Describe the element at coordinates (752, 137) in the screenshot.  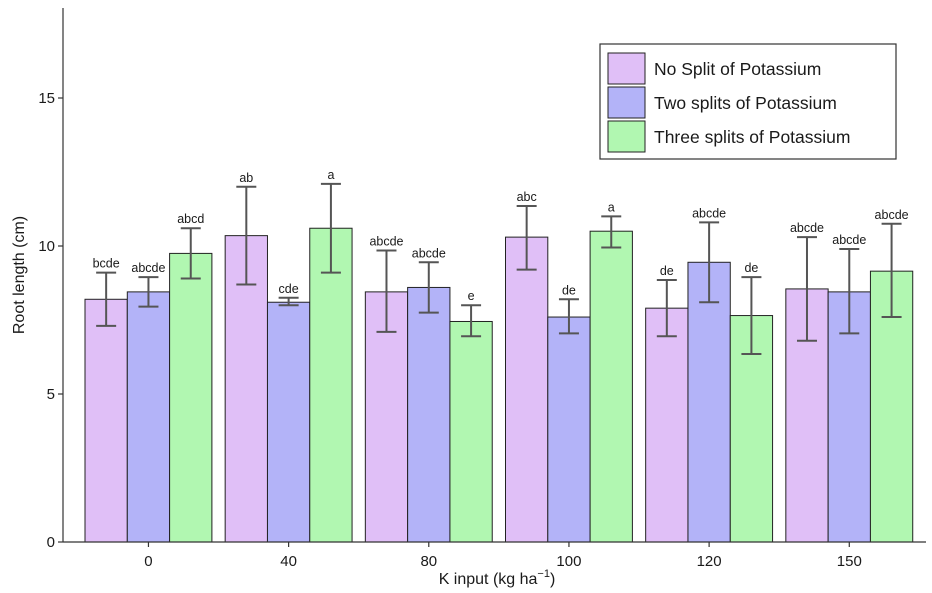
I see `legend-label: Three splits of Potassium` at that location.